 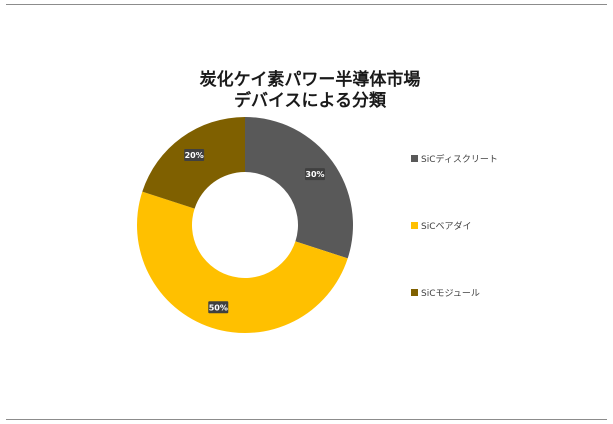 I want to click on data-label-box-bare-die, so click(x=218, y=307).